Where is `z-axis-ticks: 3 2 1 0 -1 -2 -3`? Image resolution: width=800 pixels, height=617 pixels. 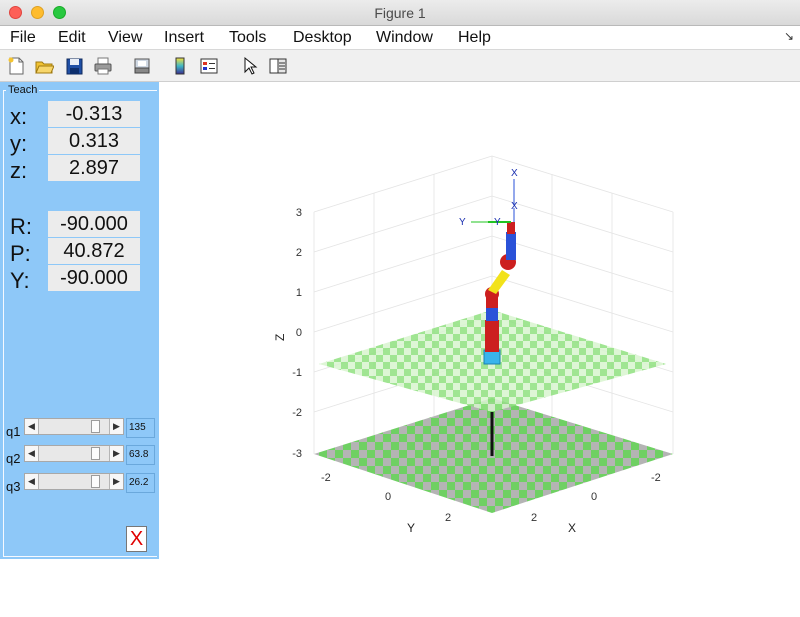 z-axis-ticks: 3 2 1 0 -1 -2 -3 is located at coordinates (297, 333).